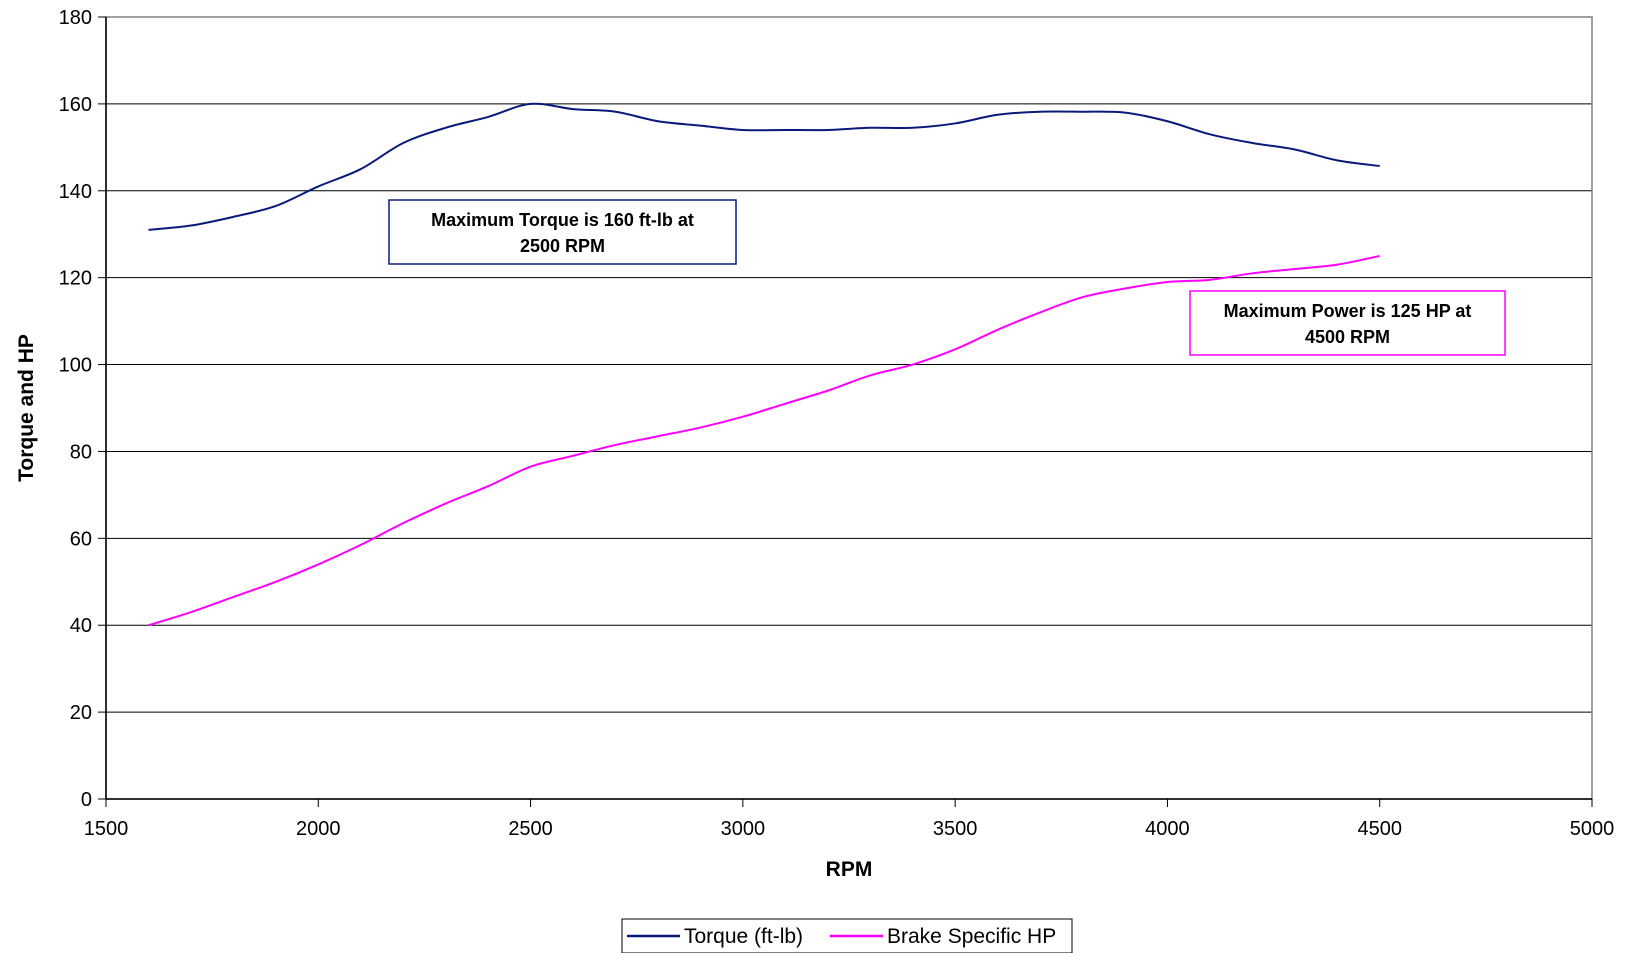 The height and width of the screenshot is (953, 1631). I want to click on legend-label-hp: Brake Specific HP, so click(971, 936).